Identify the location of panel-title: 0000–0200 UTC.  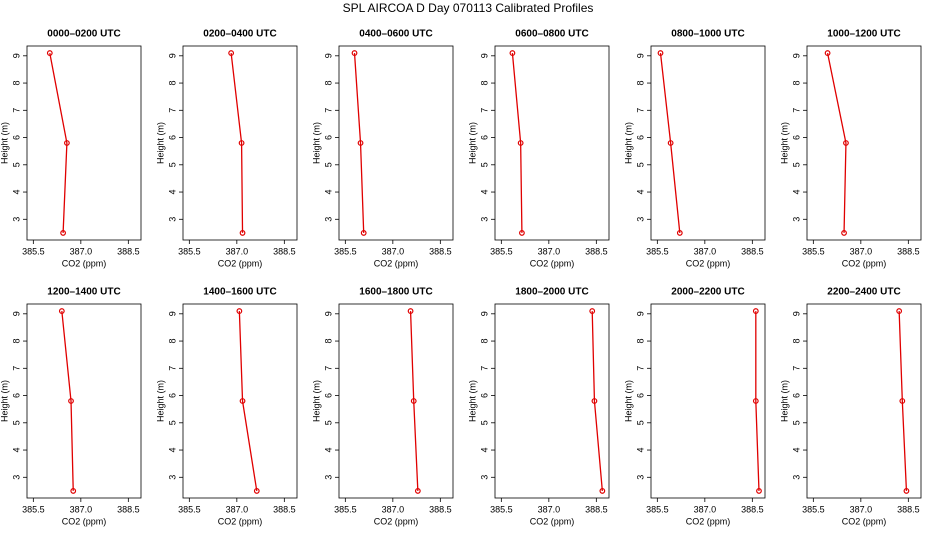
(83, 34).